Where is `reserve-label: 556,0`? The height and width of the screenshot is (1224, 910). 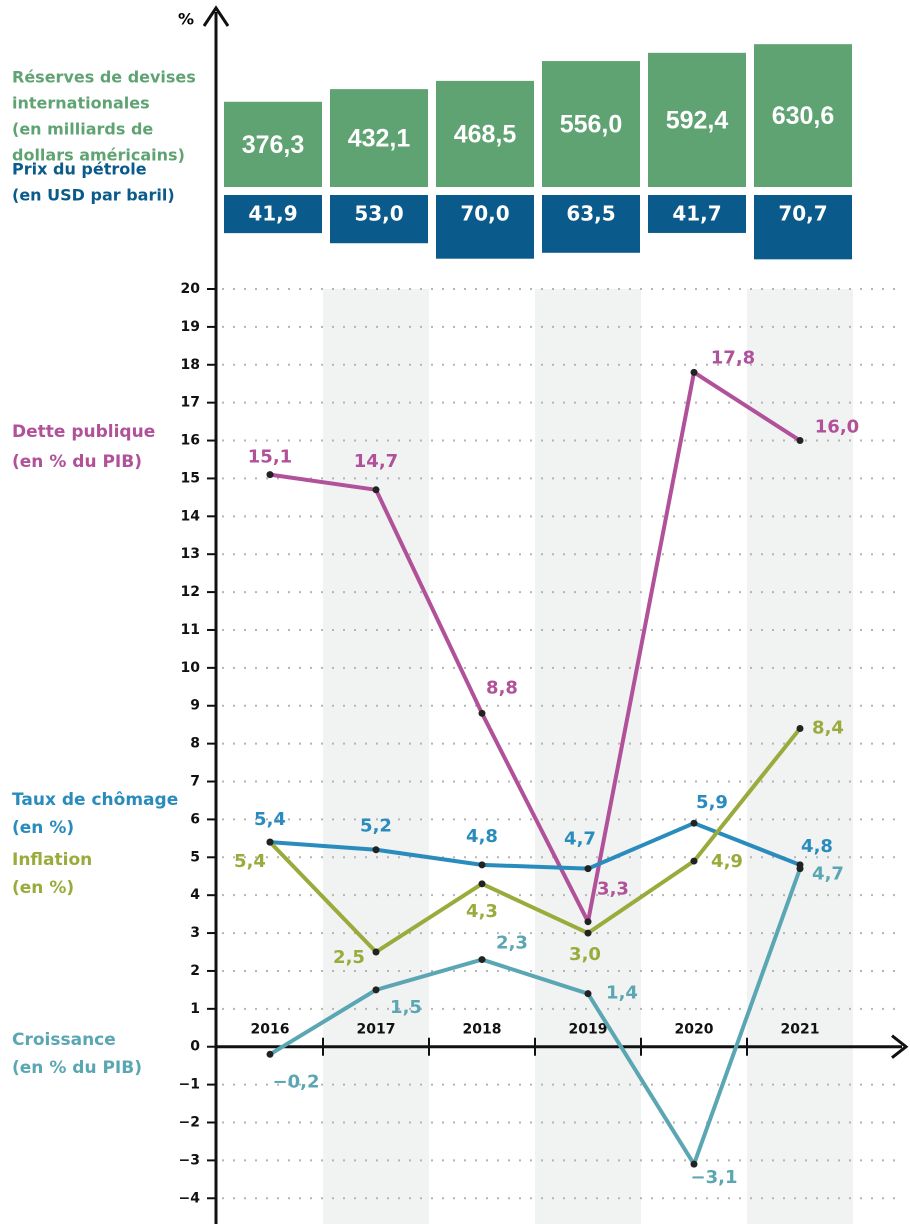
reserve-label: 556,0 is located at coordinates (591, 125).